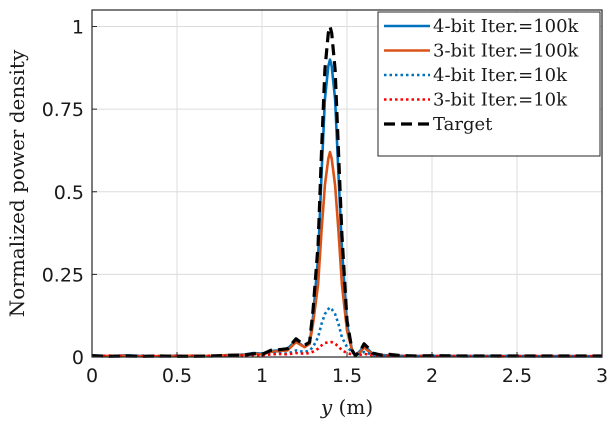 This screenshot has height=422, width=608. I want to click on legend-label: 3-bit Iter.=100k, so click(506, 51).